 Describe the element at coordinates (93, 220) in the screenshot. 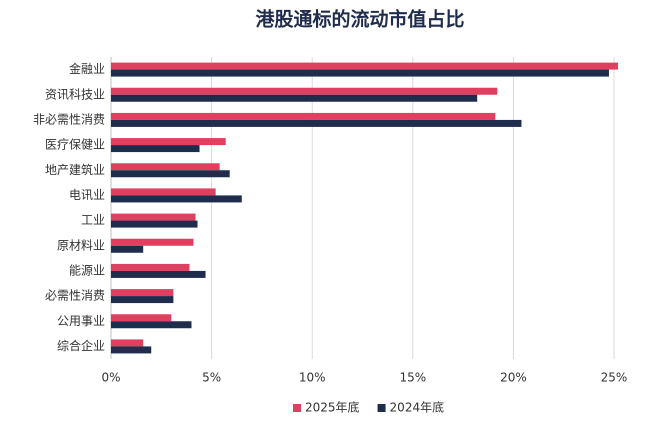

I see `y-tick-label: 工业` at that location.